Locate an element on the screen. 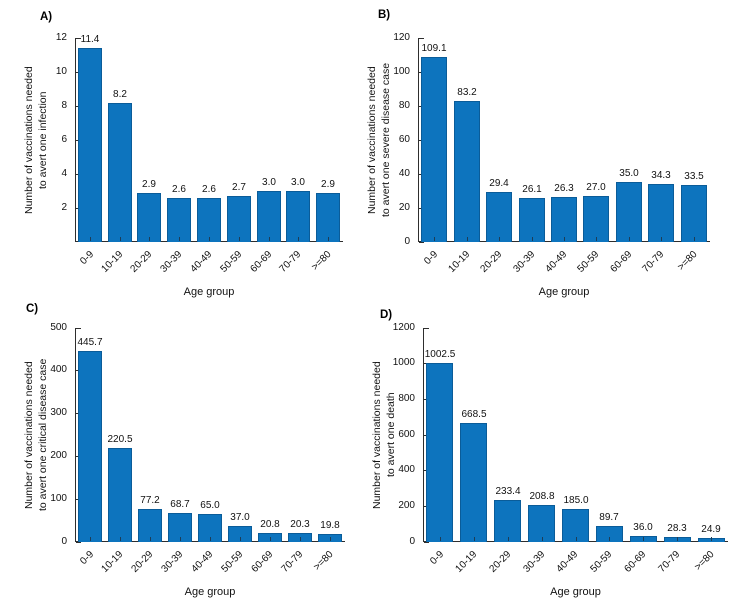 Image resolution: width=737 pixels, height=612 pixels. bar-value-label: 33.5 is located at coordinates (694, 176).